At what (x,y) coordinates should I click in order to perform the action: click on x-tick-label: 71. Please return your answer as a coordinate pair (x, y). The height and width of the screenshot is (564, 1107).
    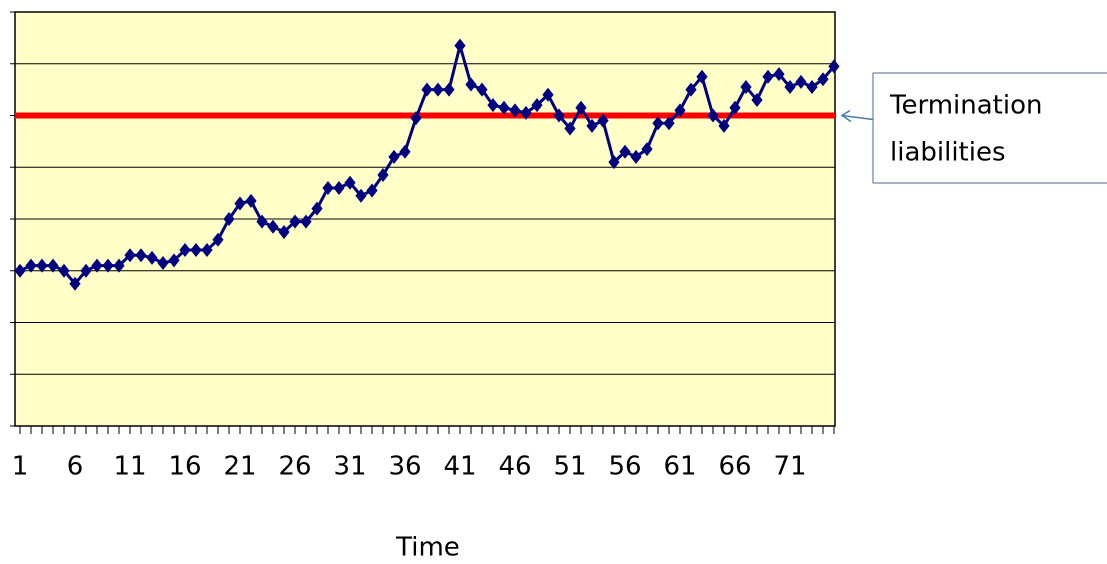
    Looking at the image, I should click on (789, 467).